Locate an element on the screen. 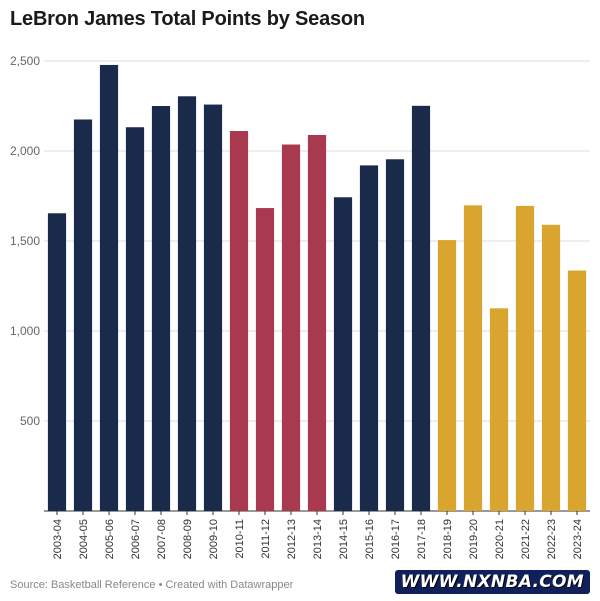 The height and width of the screenshot is (601, 600). x-tick-label: 2019-20 is located at coordinates (474, 539).